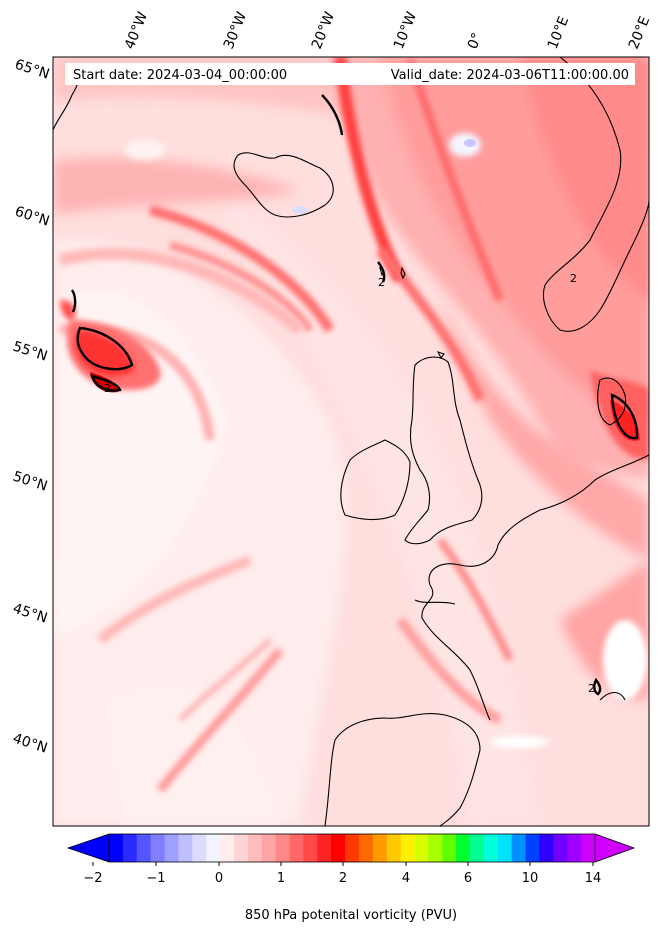 This screenshot has width=659, height=936. Describe the element at coordinates (351, 915) in the screenshot. I see `colorbar-label: 850 hPa potenital vorticity (PVU)` at that location.